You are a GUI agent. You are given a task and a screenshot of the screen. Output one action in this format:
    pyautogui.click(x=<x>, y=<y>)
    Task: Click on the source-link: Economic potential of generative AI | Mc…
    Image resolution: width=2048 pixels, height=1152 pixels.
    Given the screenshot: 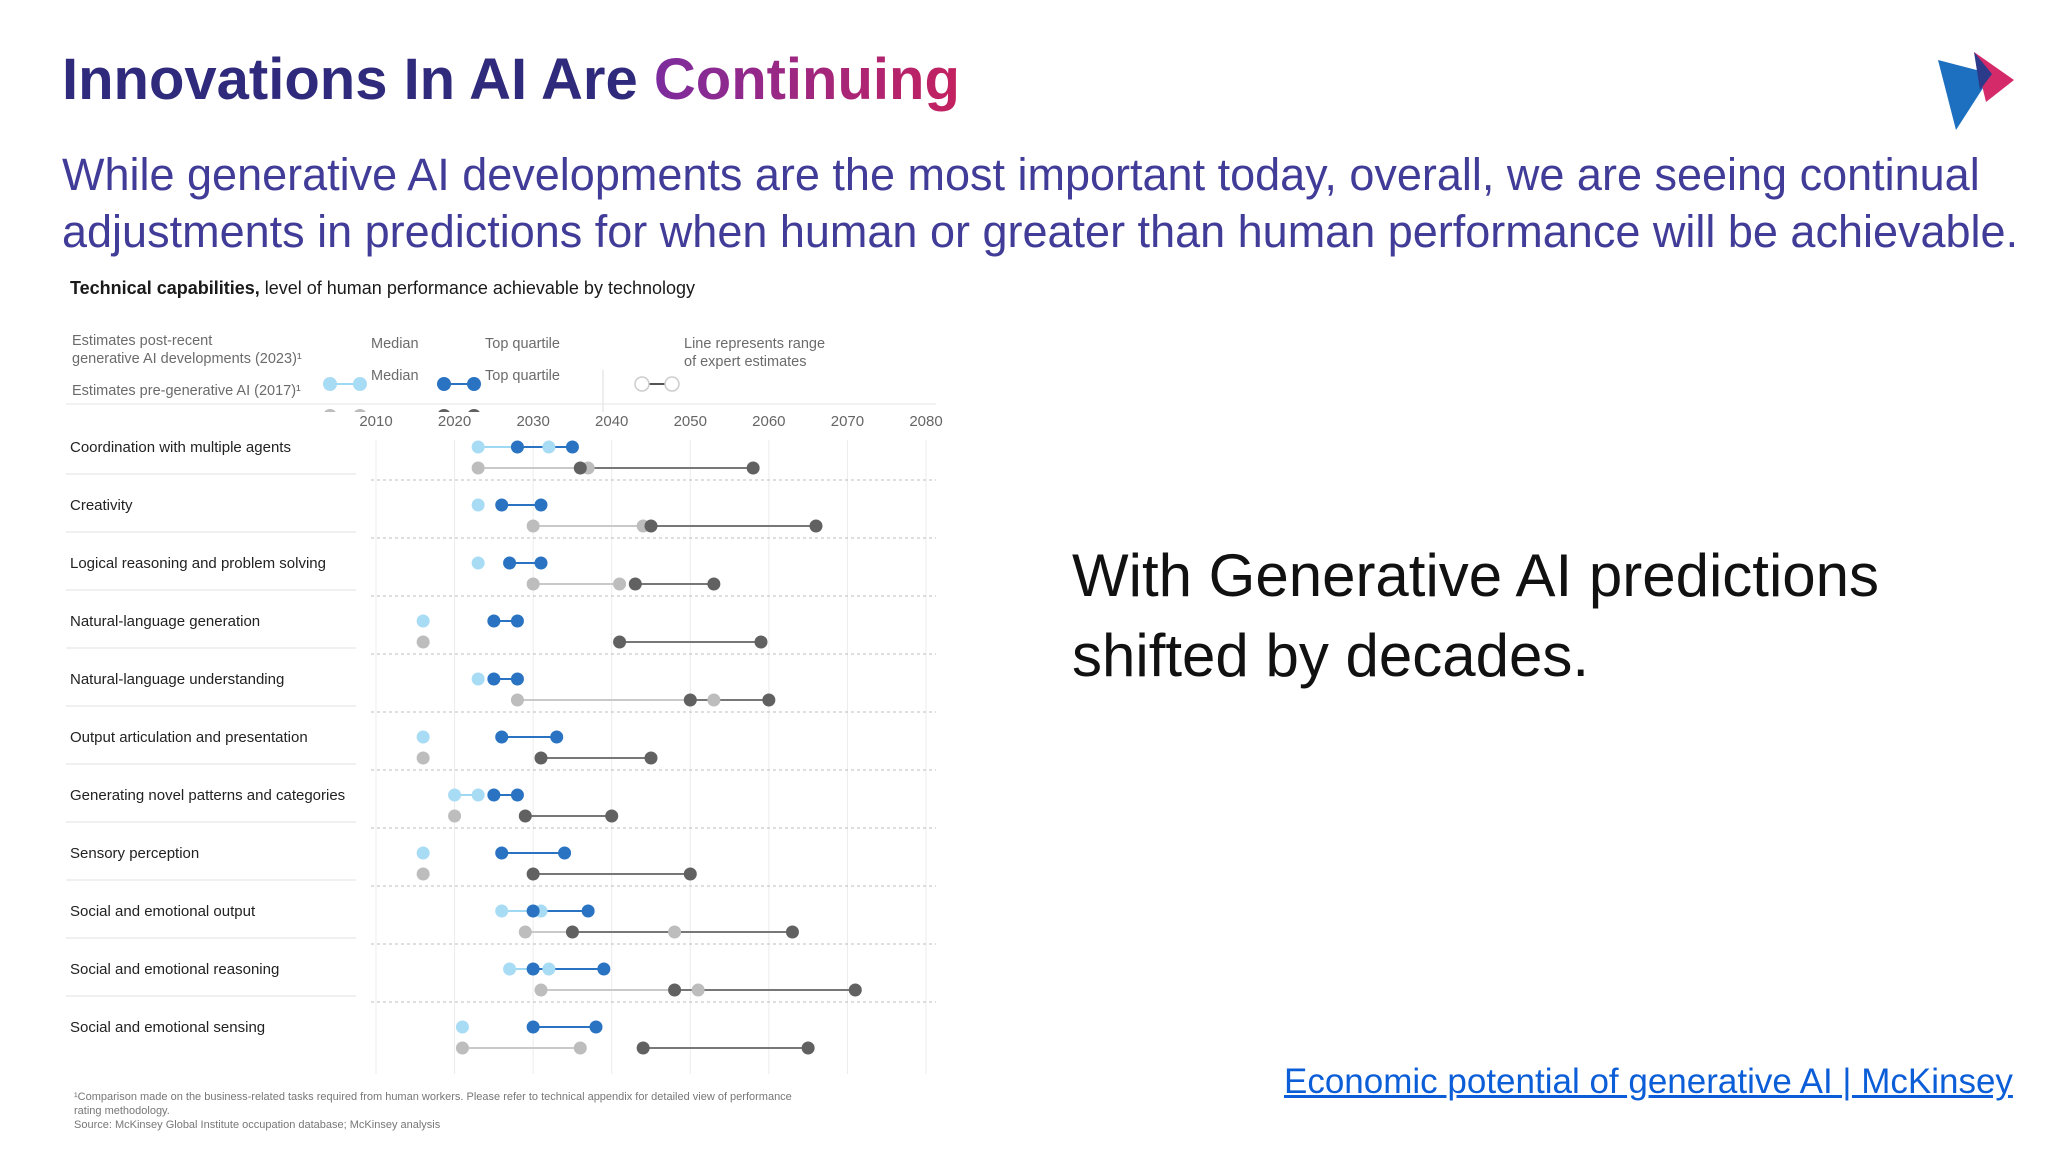 What is the action you would take?
    pyautogui.click(x=1648, y=1081)
    